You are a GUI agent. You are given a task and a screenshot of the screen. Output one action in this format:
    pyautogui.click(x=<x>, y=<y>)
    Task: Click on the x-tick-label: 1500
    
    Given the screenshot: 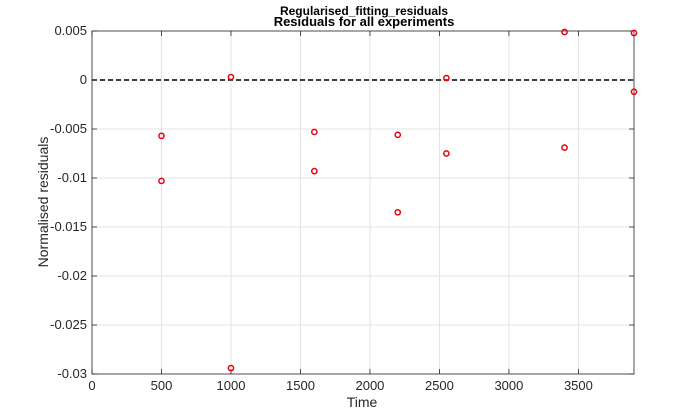 What is the action you would take?
    pyautogui.click(x=300, y=385)
    